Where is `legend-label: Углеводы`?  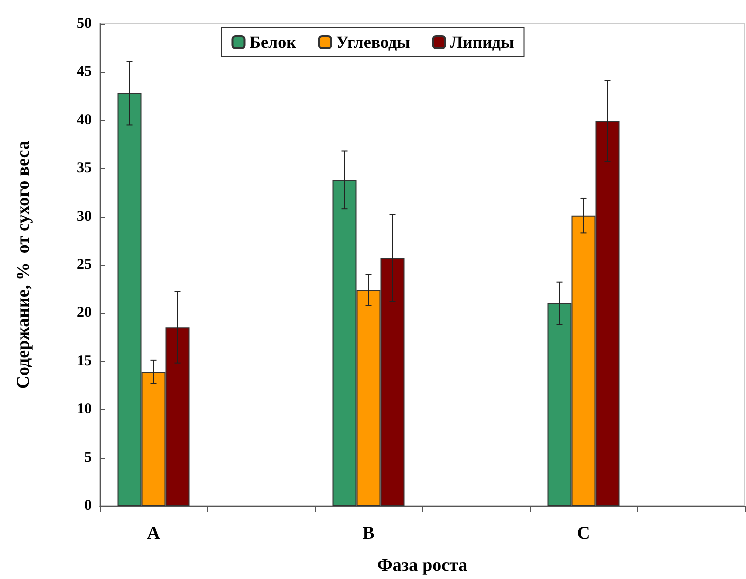
legend-label: Углеводы is located at coordinates (373, 42).